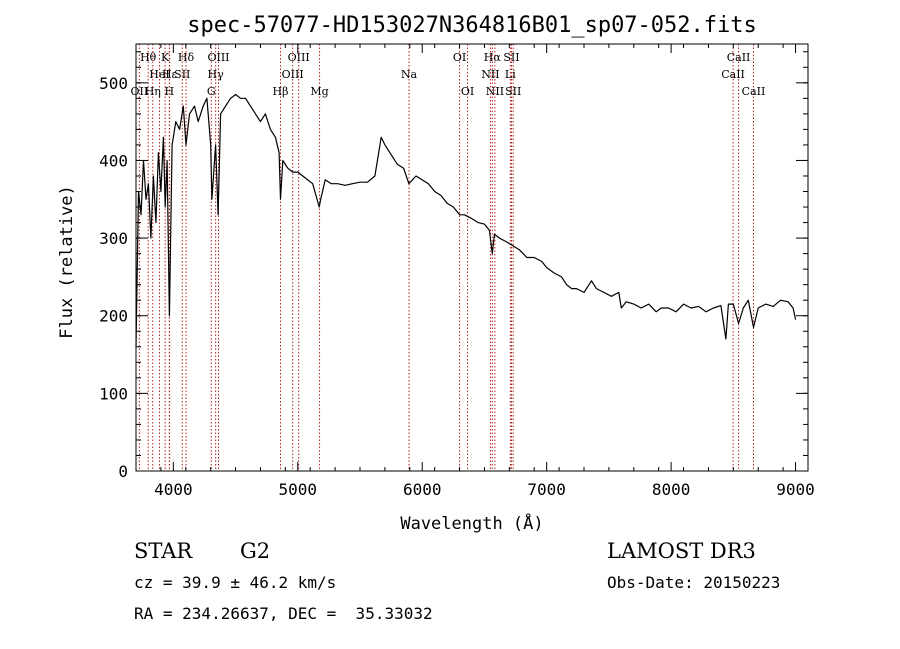 Image resolution: width=900 pixels, height=649 pixels. Describe the element at coordinates (671, 489) in the screenshot. I see `x-tick-label: 8000` at that location.